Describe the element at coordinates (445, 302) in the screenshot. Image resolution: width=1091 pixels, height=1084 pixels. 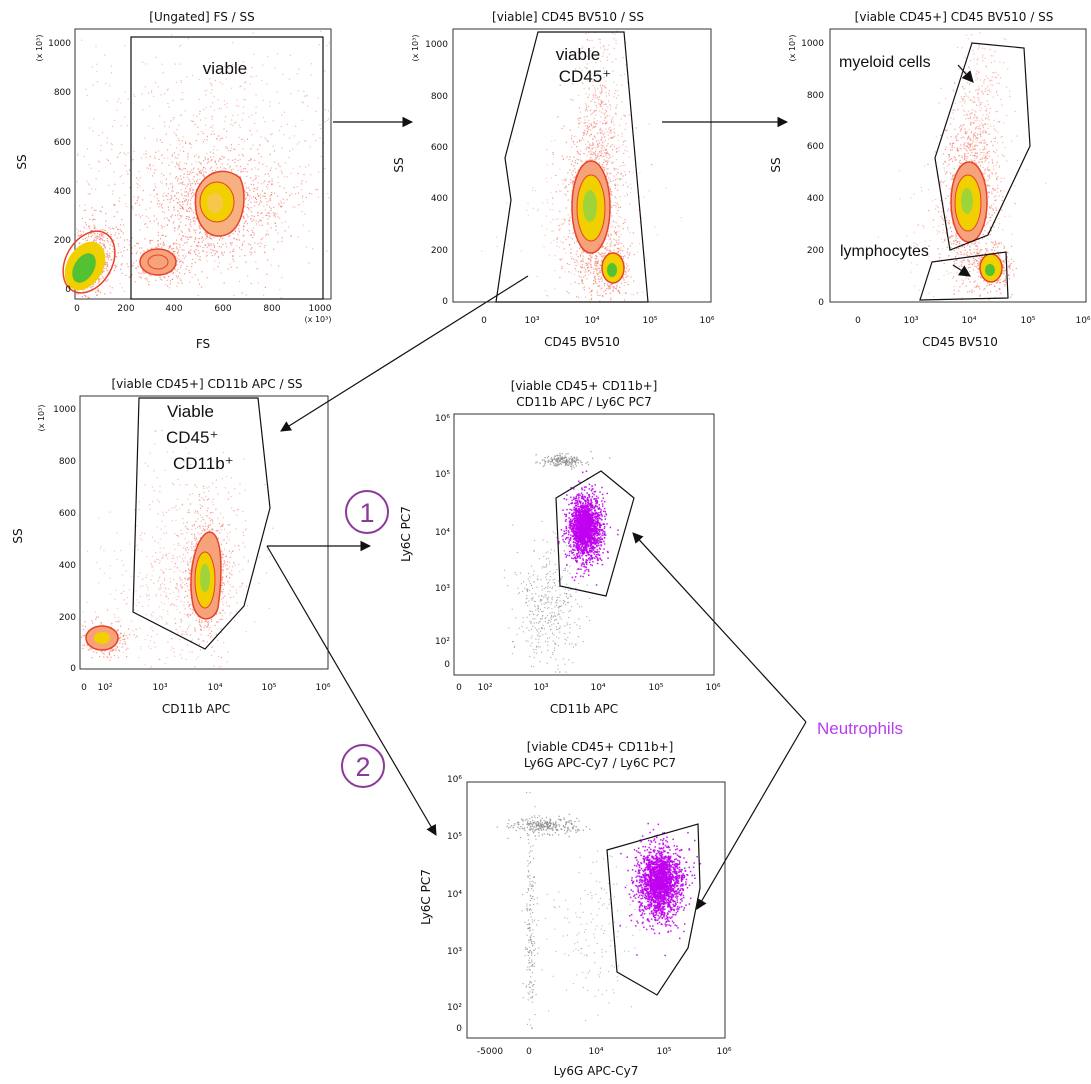
I see `y-tick-label: 0` at that location.